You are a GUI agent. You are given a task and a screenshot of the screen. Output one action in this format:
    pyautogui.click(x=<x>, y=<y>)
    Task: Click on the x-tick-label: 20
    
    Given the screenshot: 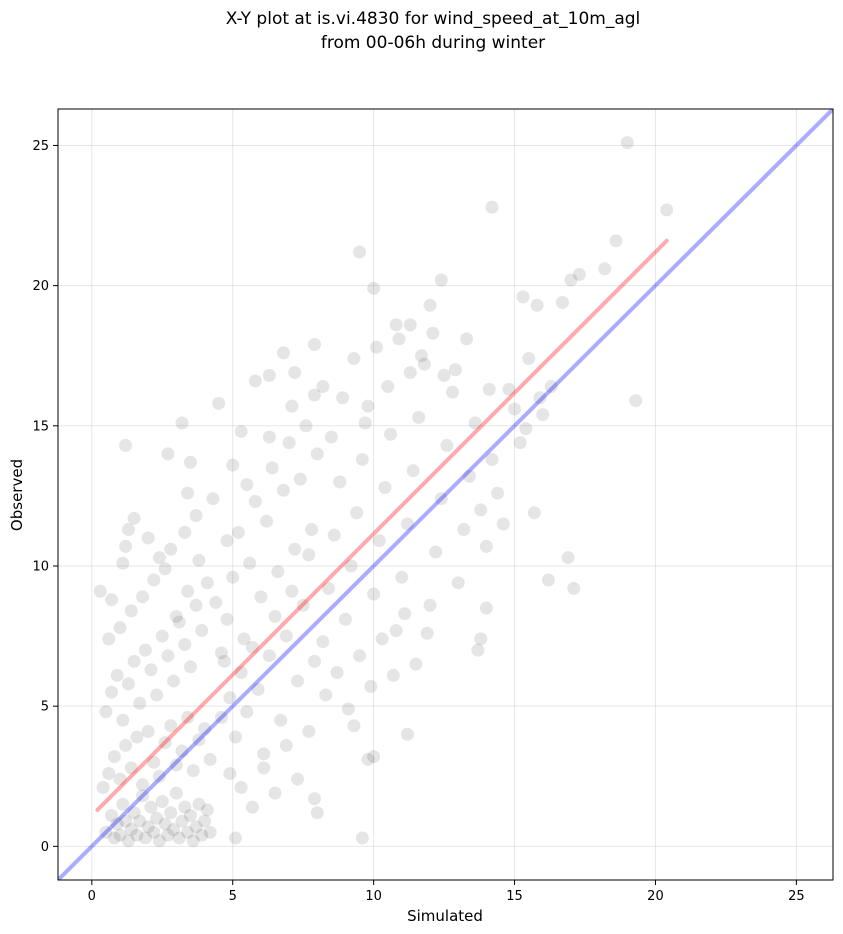 What is the action you would take?
    pyautogui.click(x=655, y=896)
    